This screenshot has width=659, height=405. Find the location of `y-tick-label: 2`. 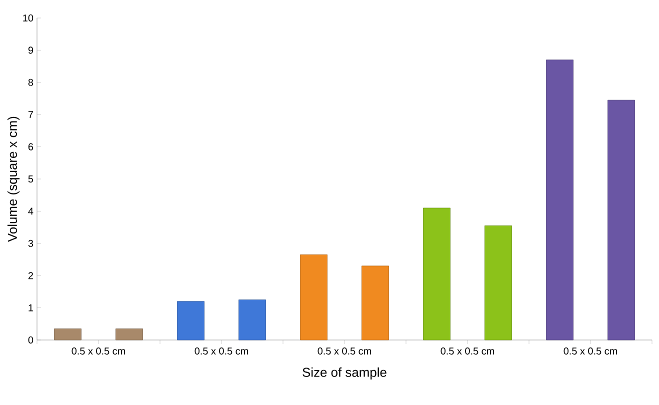

y-tick-label: 2 is located at coordinates (30, 276).